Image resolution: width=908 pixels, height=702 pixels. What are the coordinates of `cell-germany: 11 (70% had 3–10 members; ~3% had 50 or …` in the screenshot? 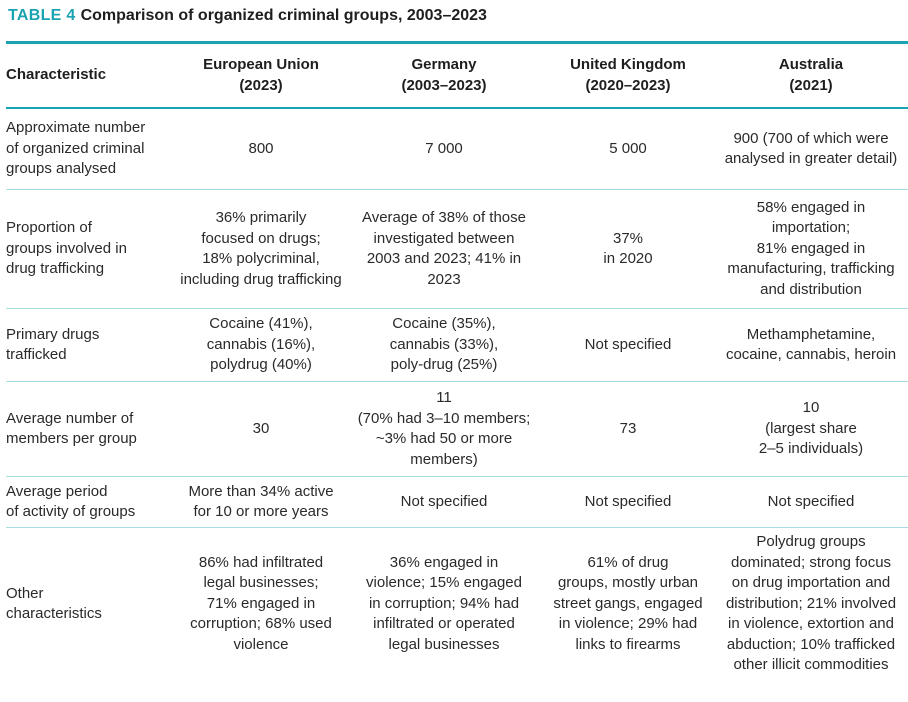 It's located at (444, 429).